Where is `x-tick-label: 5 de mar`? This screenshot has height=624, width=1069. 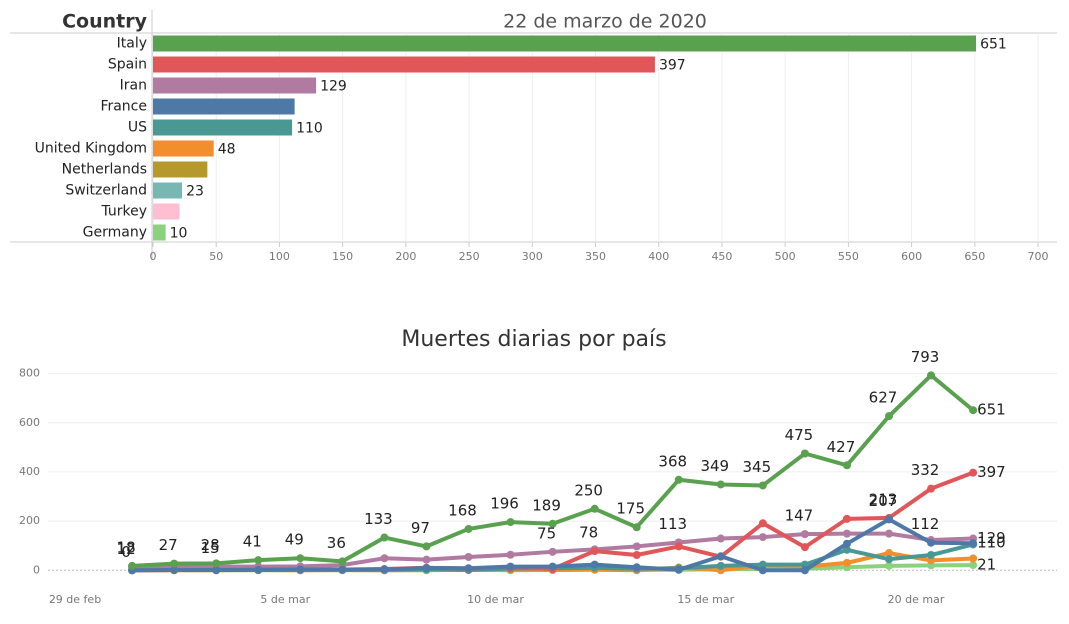 x-tick-label: 5 de mar is located at coordinates (285, 599).